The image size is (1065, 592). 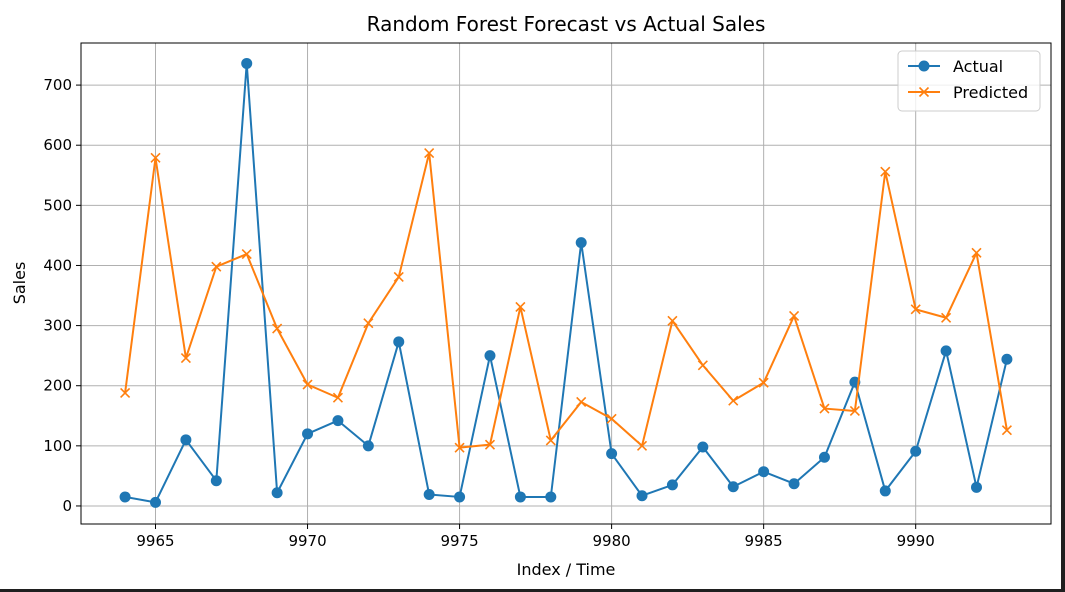 I want to click on legend-label-actual: Actual, so click(x=978, y=66).